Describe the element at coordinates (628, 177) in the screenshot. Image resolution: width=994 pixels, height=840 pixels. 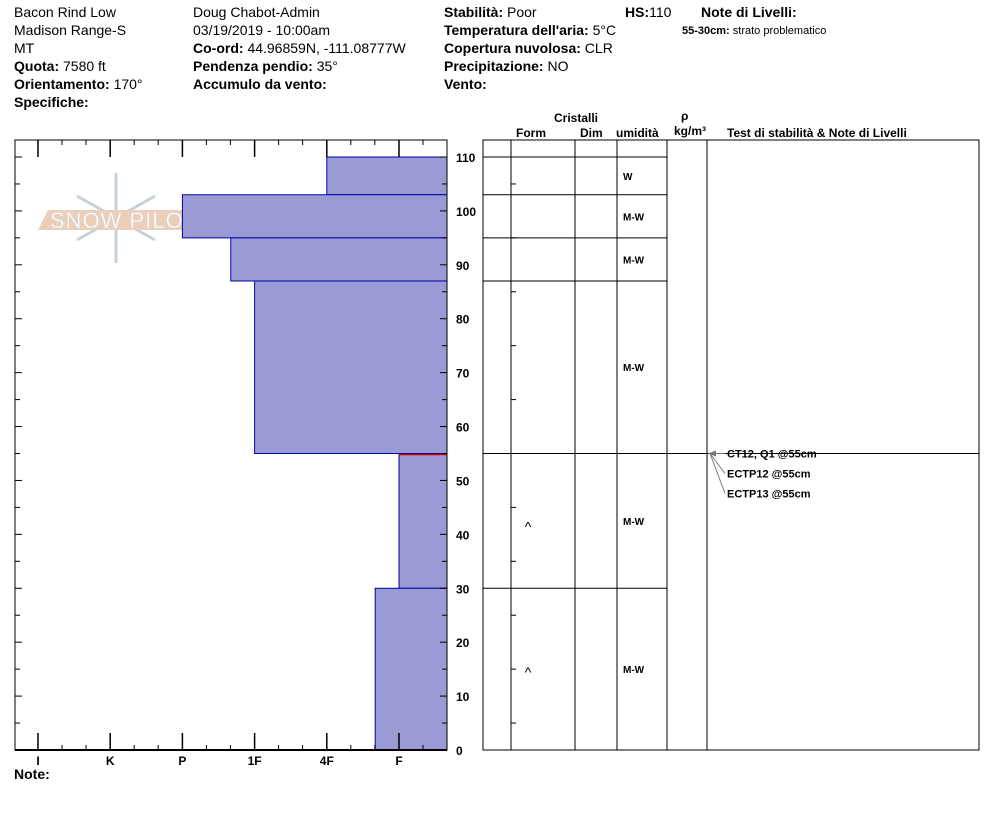
I see `moisture-cell: W` at that location.